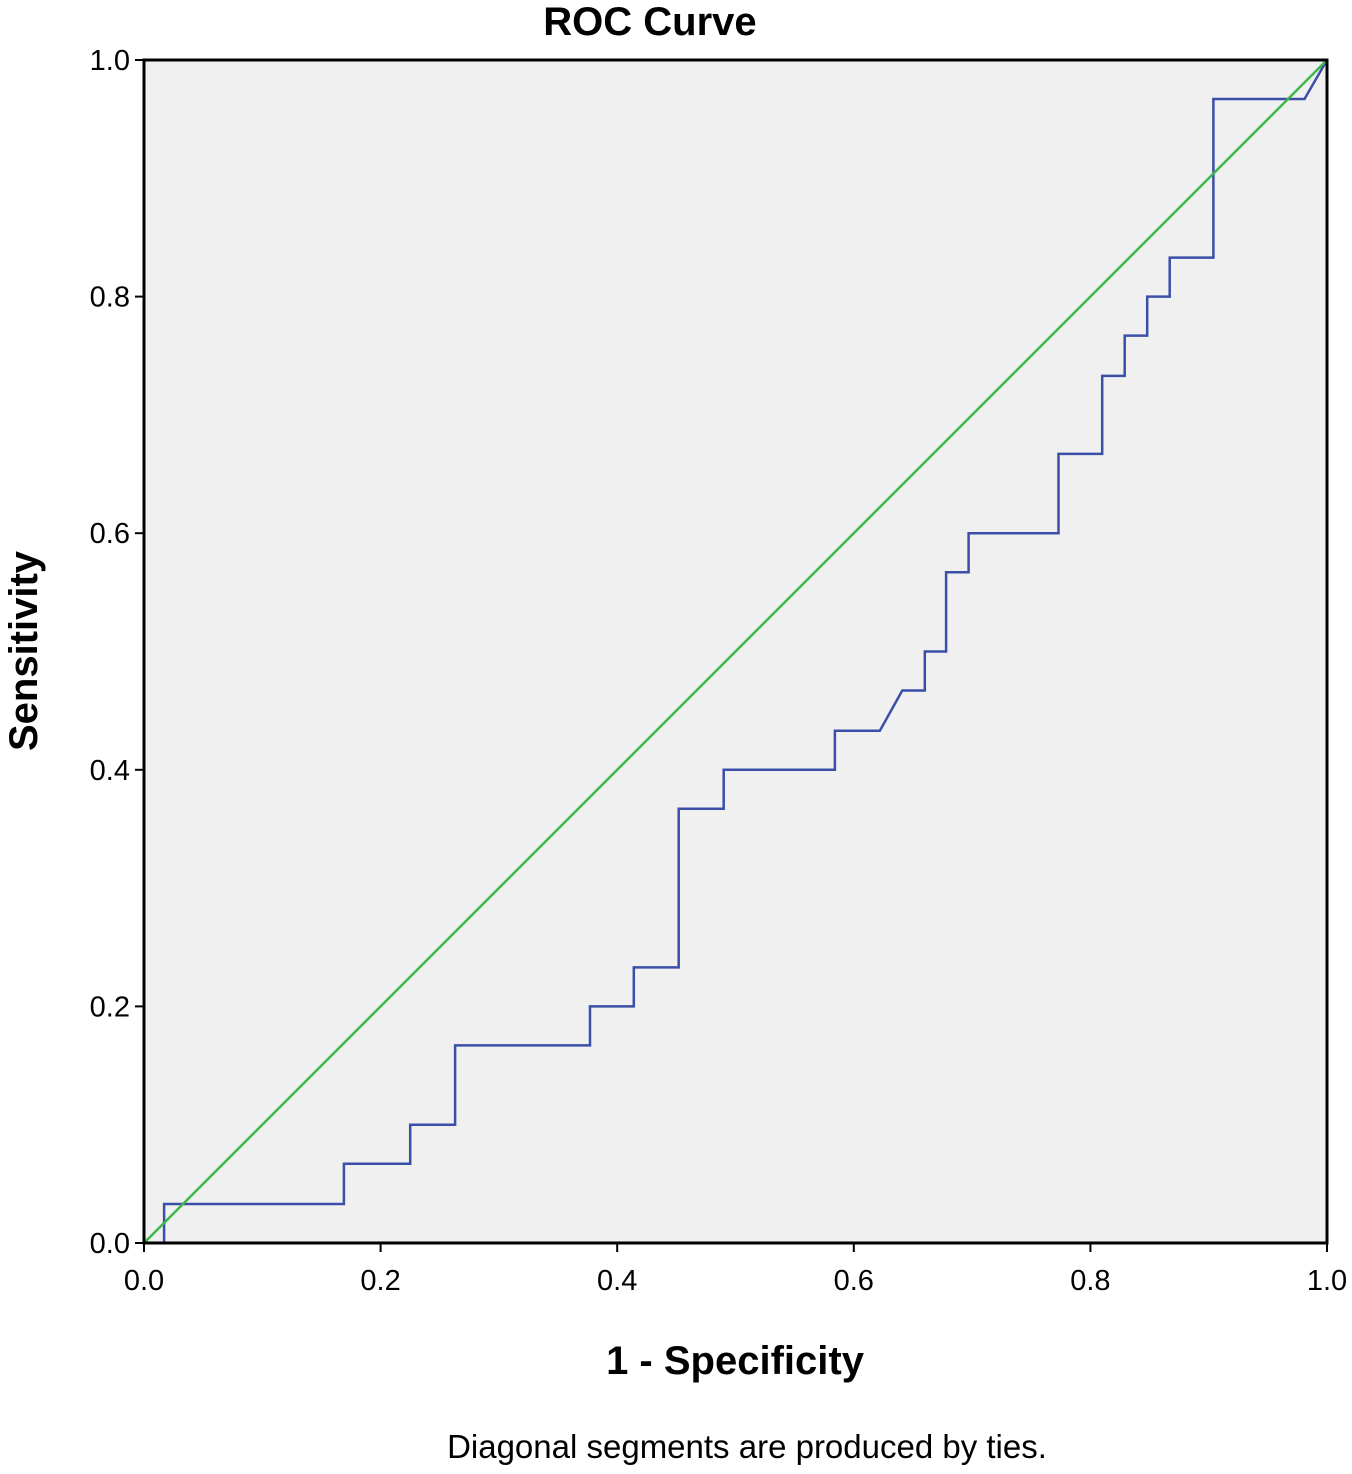  What do you see at coordinates (735, 1270) in the screenshot?
I see `x-axis-ticks: 0.0 0.2 0.4 0.6 0.8 1.0` at bounding box center [735, 1270].